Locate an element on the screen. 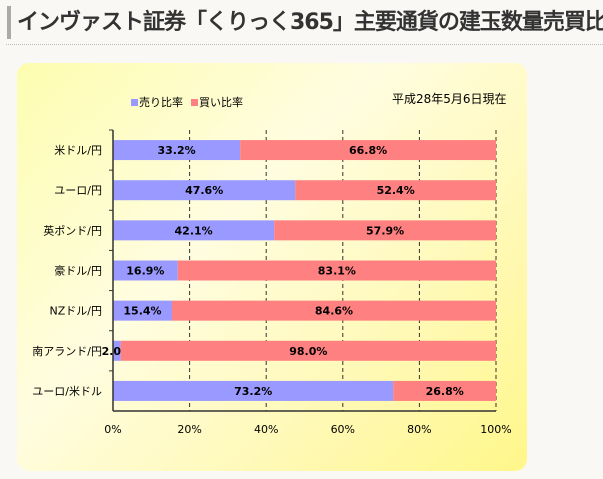  category-label: 豪ドル/円 is located at coordinates (78, 271).